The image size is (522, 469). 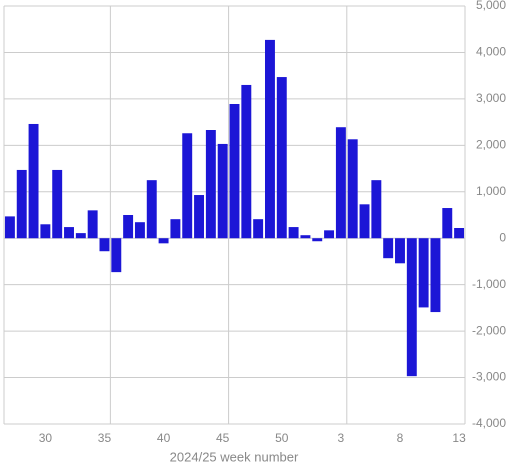 I want to click on y-tick-label: 3,000, so click(x=491, y=98).